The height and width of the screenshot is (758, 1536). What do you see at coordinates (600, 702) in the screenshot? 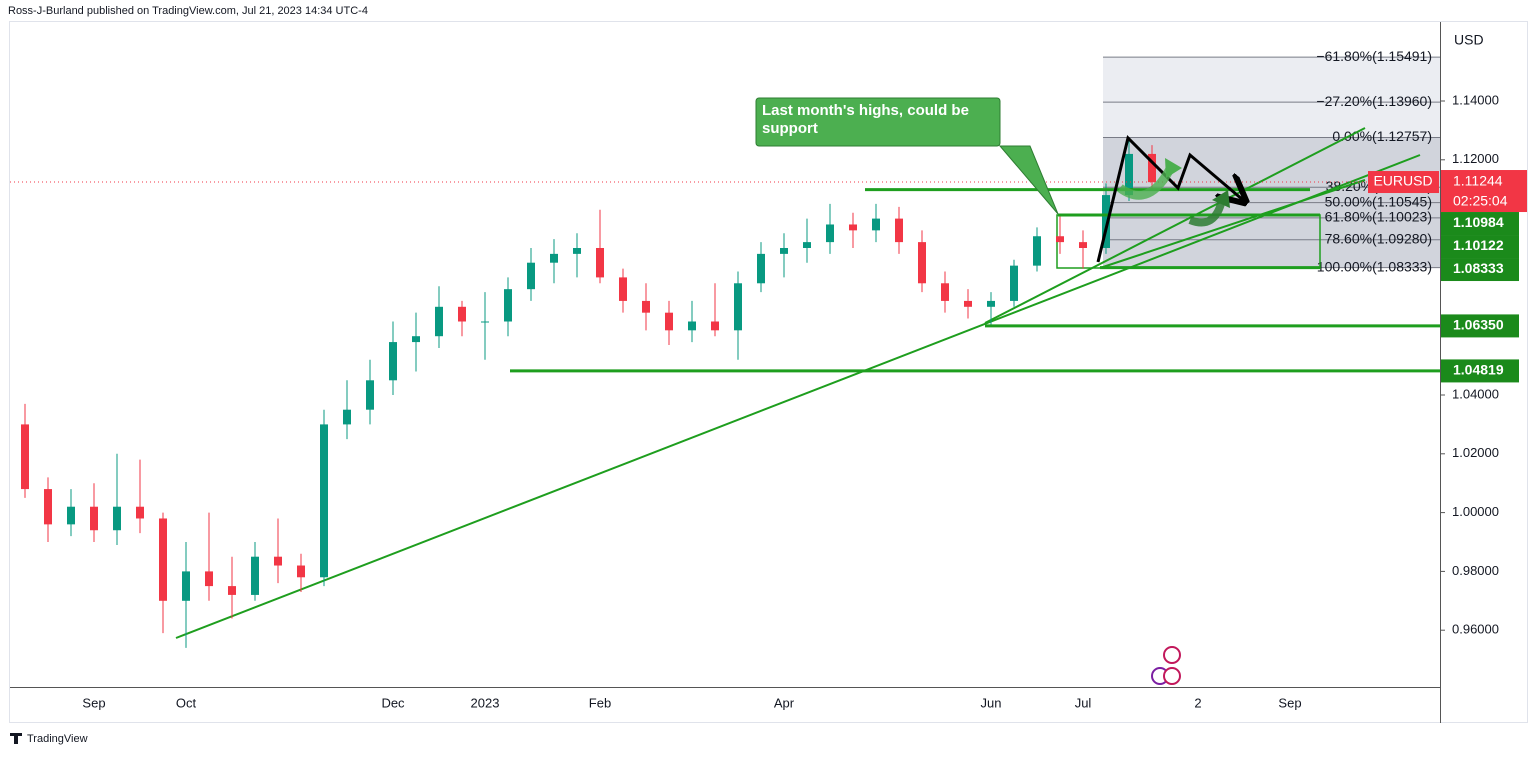
I see `x-tick-label: Feb` at bounding box center [600, 702].